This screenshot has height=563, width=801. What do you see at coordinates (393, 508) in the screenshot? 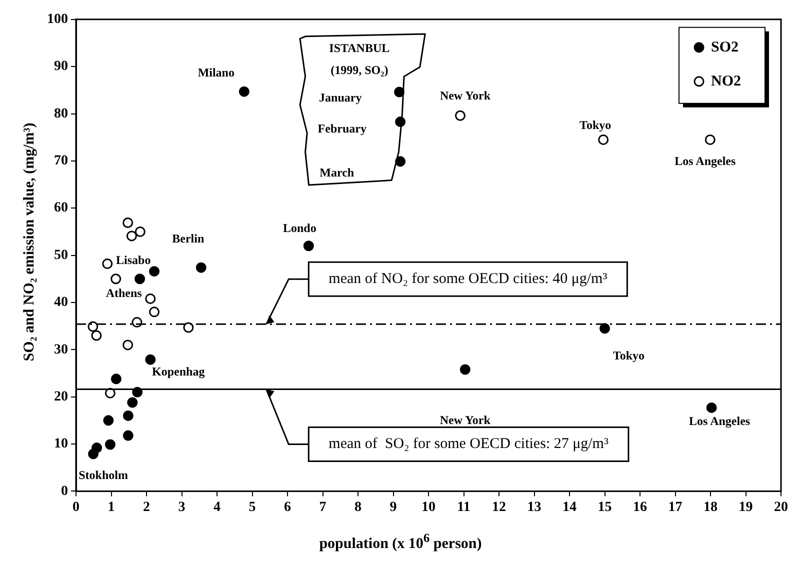
I see `x-tick-label: 9` at bounding box center [393, 508].